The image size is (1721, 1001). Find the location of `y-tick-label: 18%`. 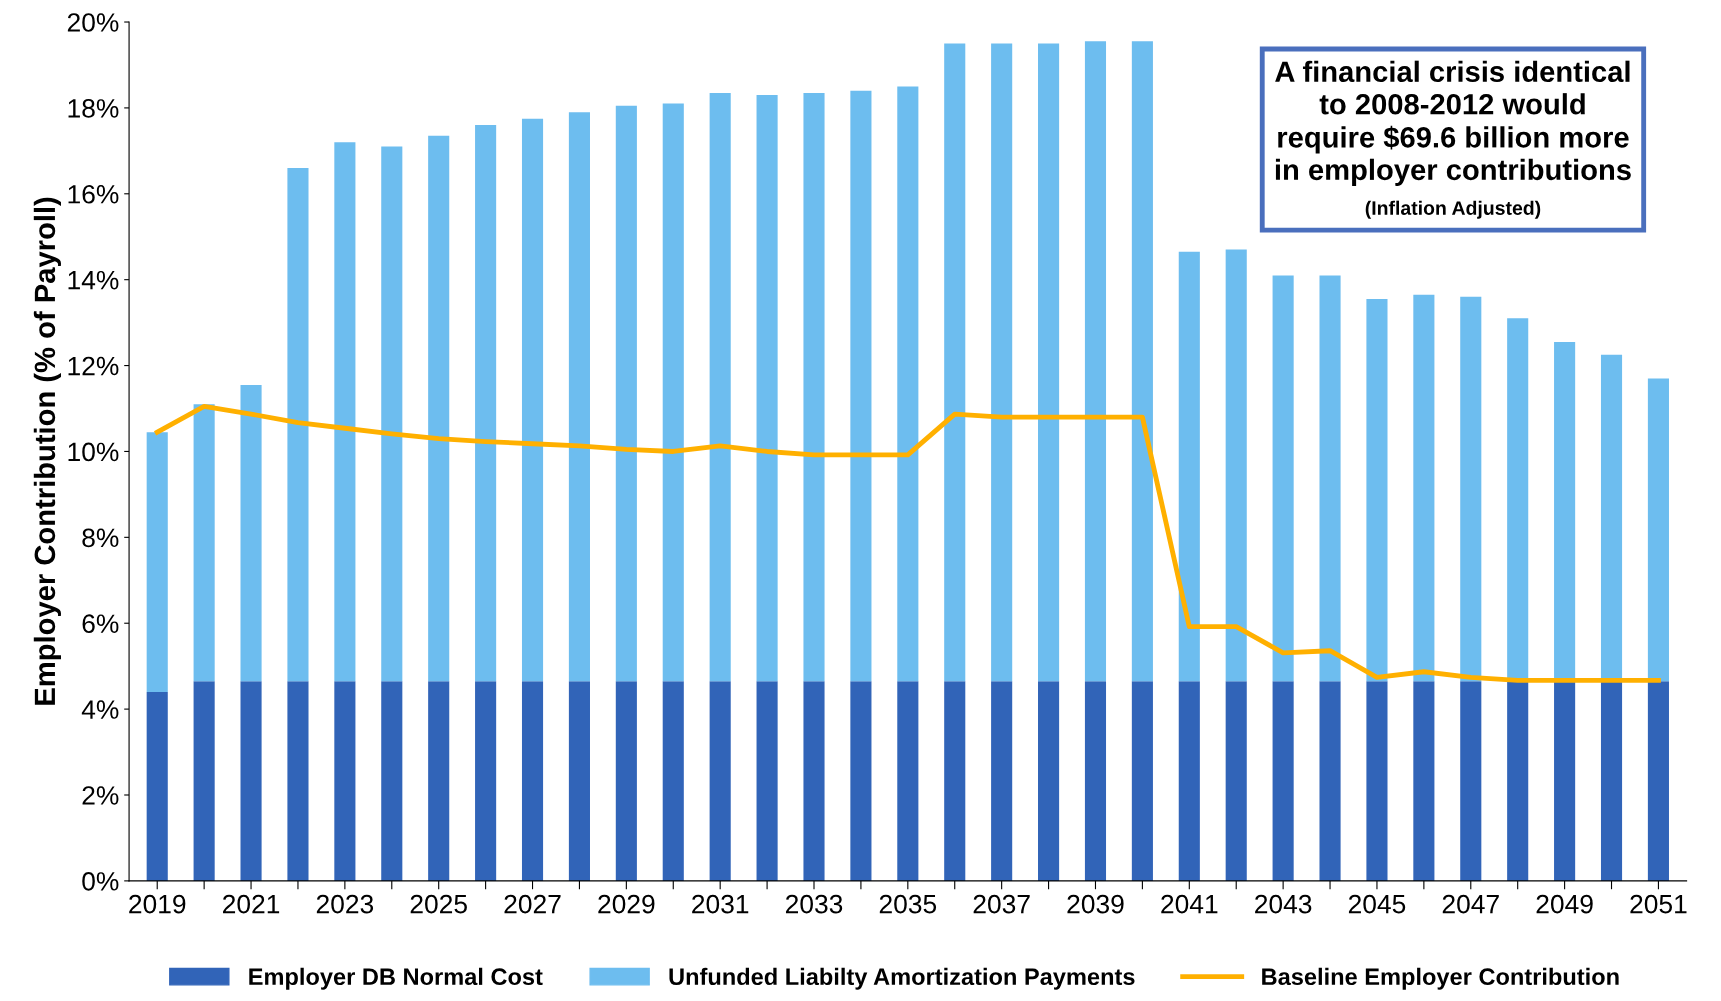

y-tick-label: 18% is located at coordinates (93, 108).